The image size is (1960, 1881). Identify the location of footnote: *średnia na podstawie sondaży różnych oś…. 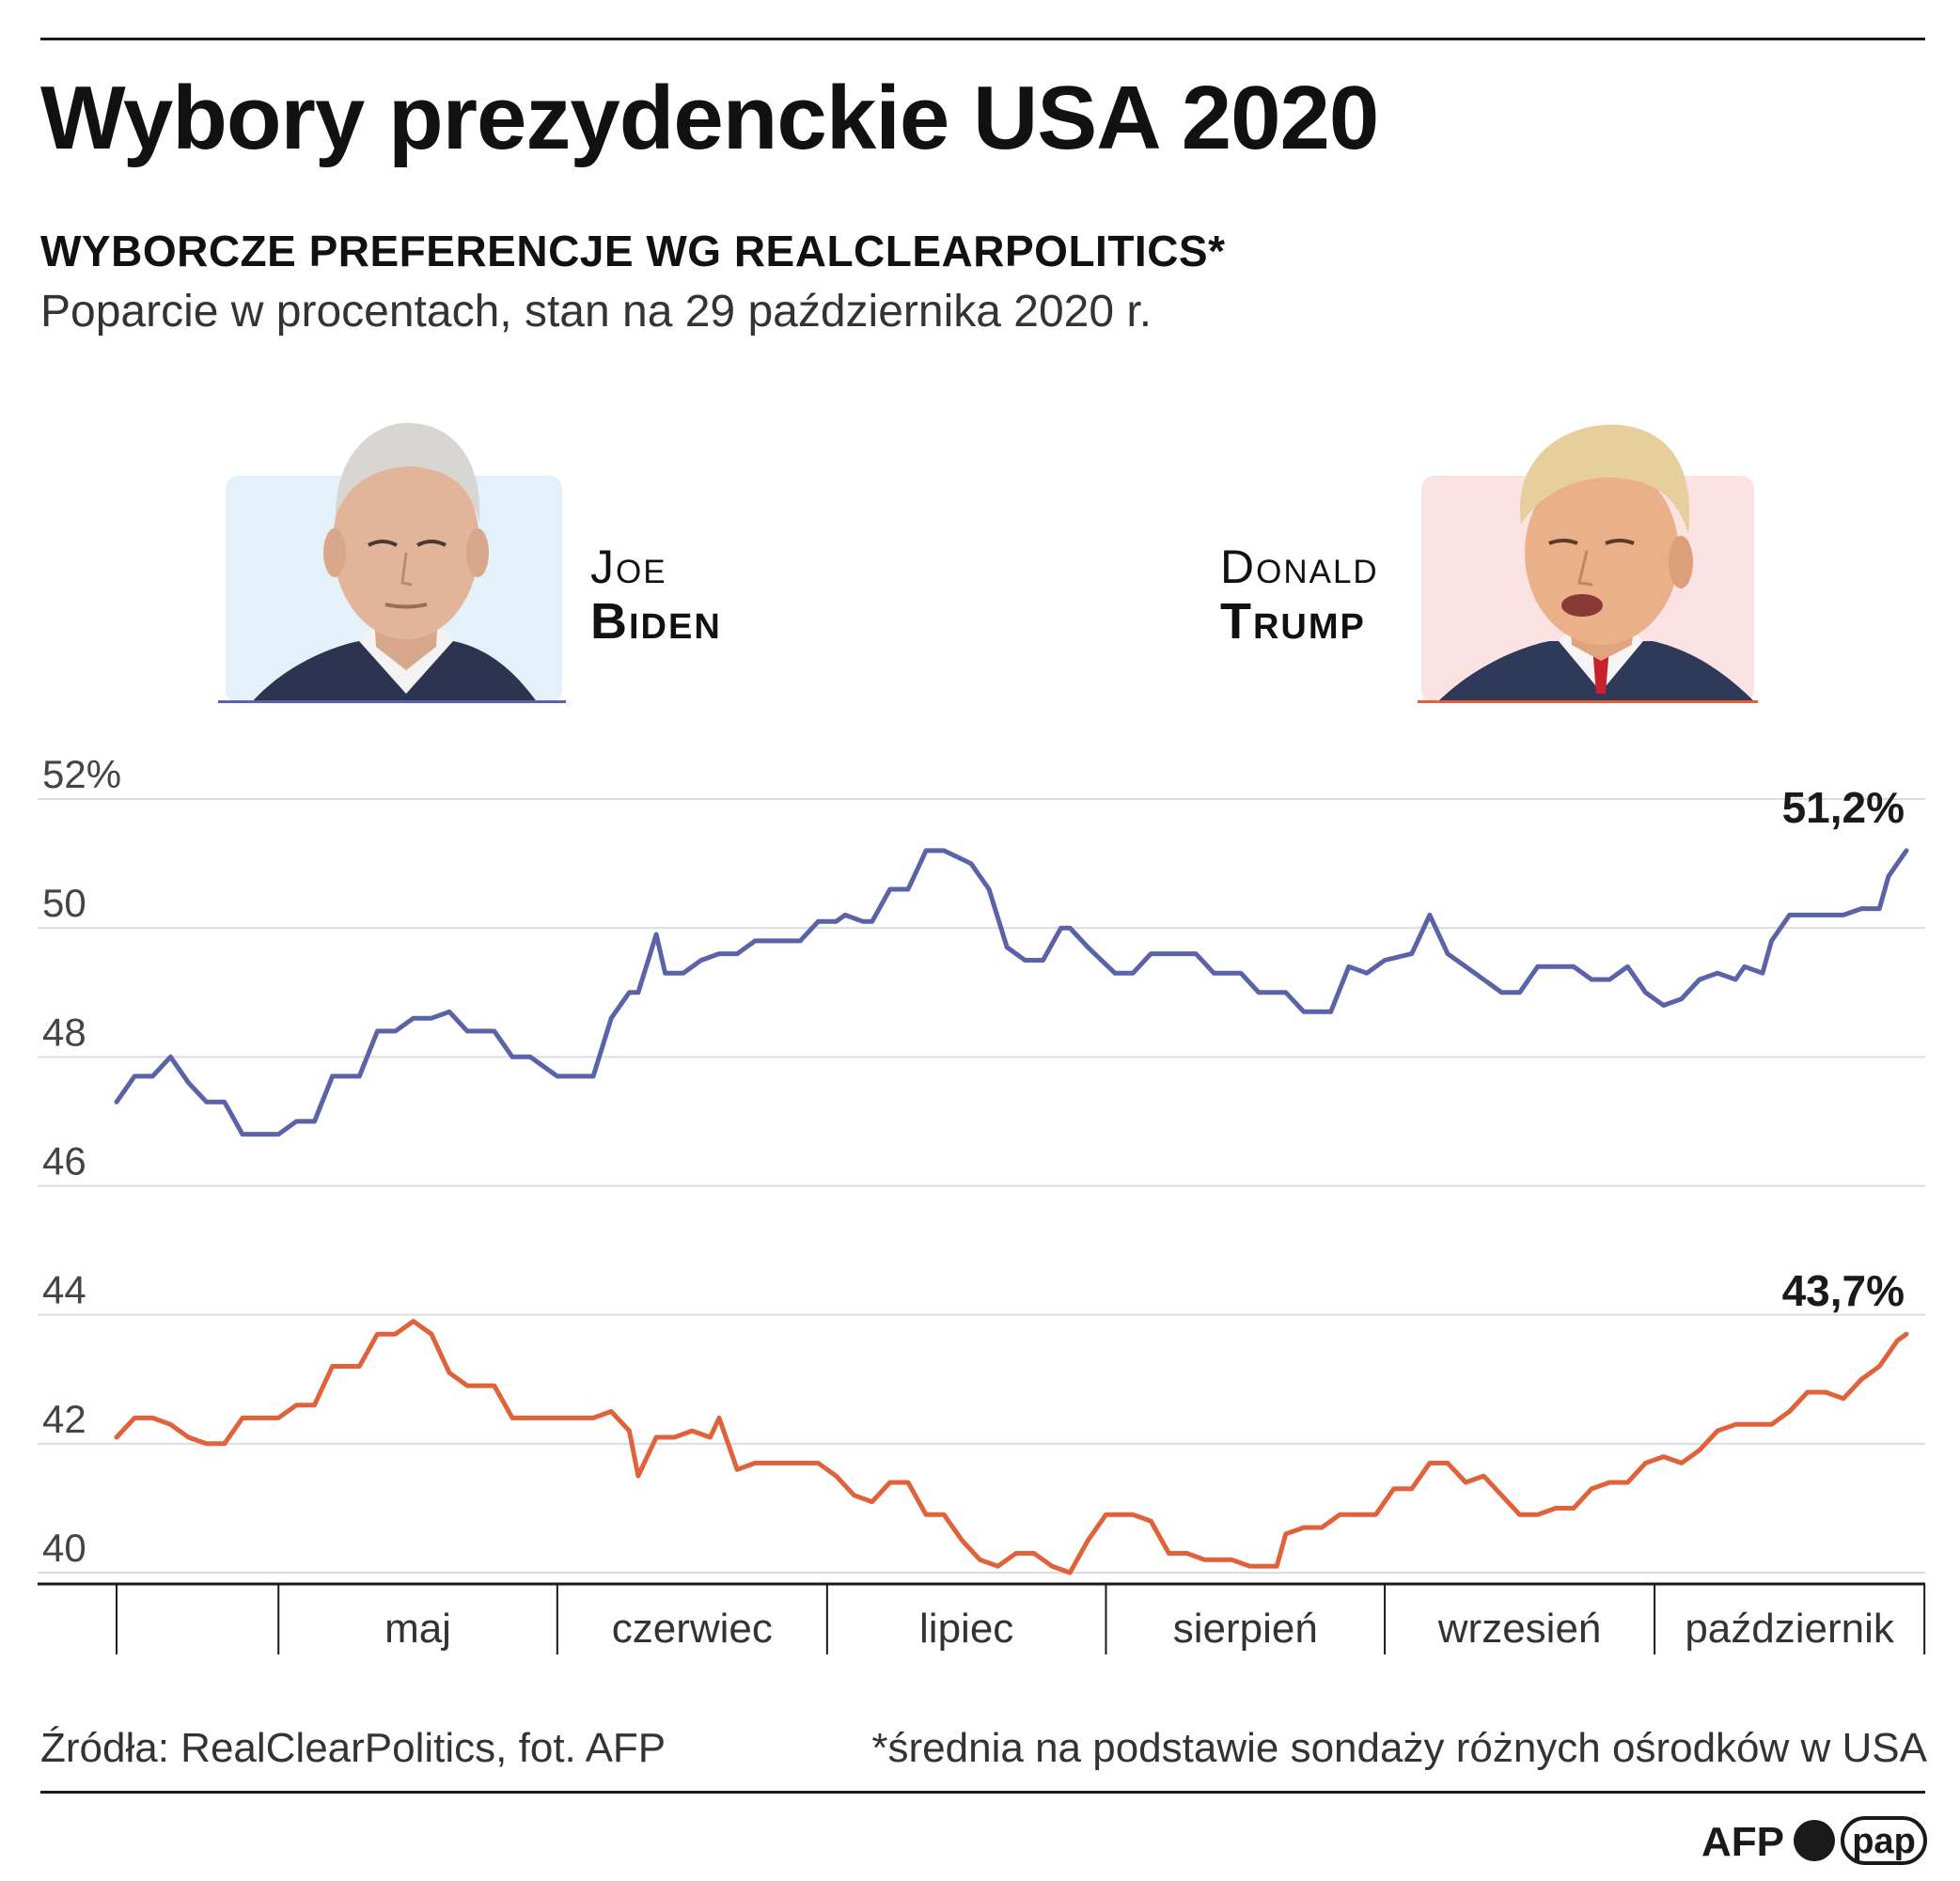
(1399, 1748).